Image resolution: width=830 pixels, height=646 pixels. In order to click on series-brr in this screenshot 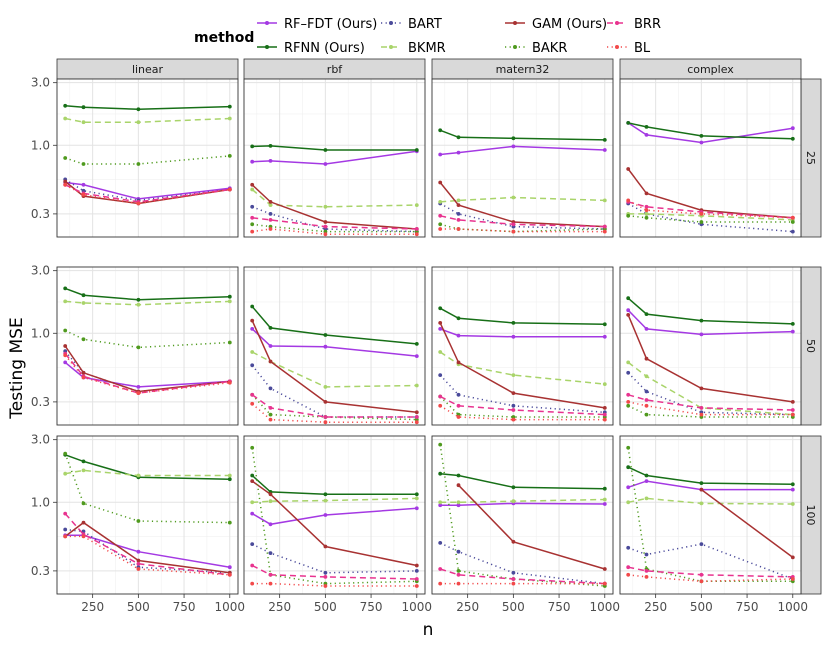, I will do `click(522, 405)`.